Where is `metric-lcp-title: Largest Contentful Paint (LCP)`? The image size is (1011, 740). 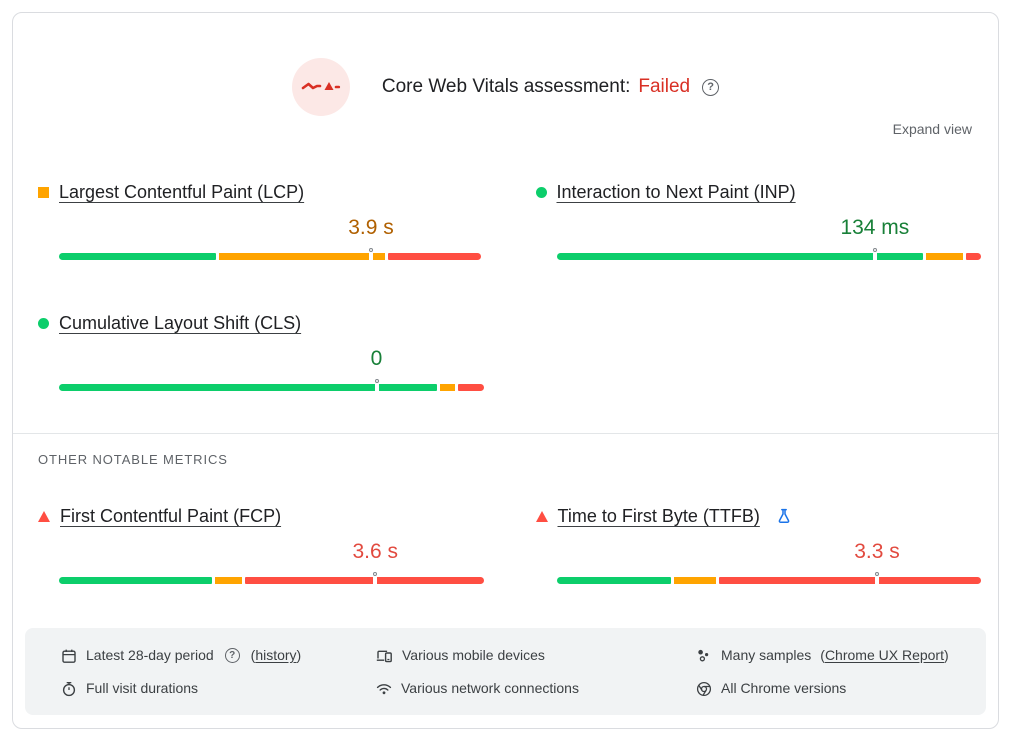 metric-lcp-title: Largest Contentful Paint (LCP) is located at coordinates (261, 192).